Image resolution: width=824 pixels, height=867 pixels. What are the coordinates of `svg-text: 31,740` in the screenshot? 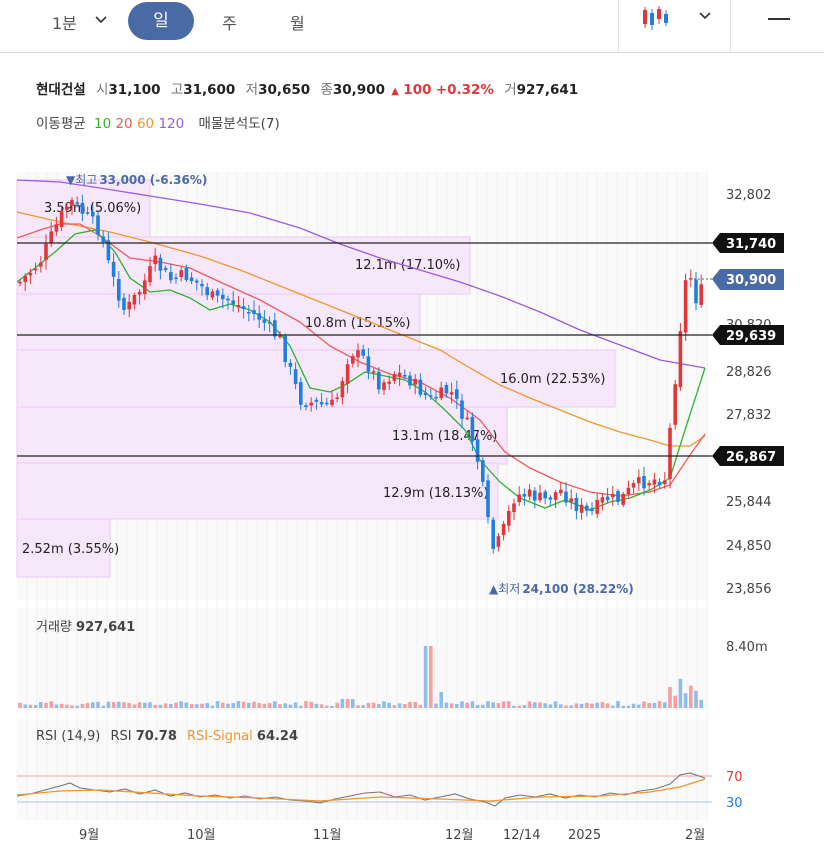 It's located at (751, 244).